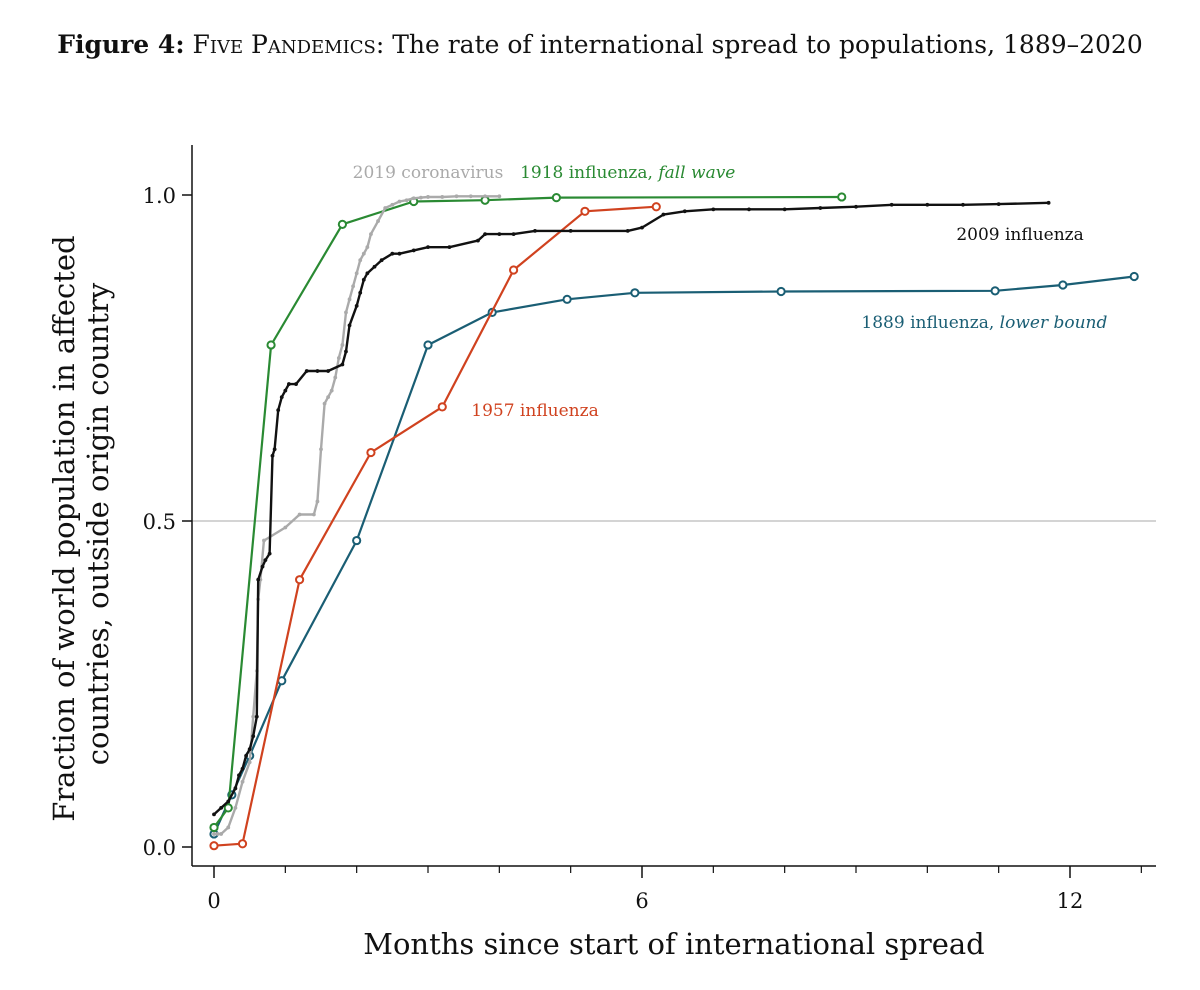 The image size is (1200, 990). Describe the element at coordinates (213, 901) in the screenshot. I see `x-tick-label: 0` at that location.